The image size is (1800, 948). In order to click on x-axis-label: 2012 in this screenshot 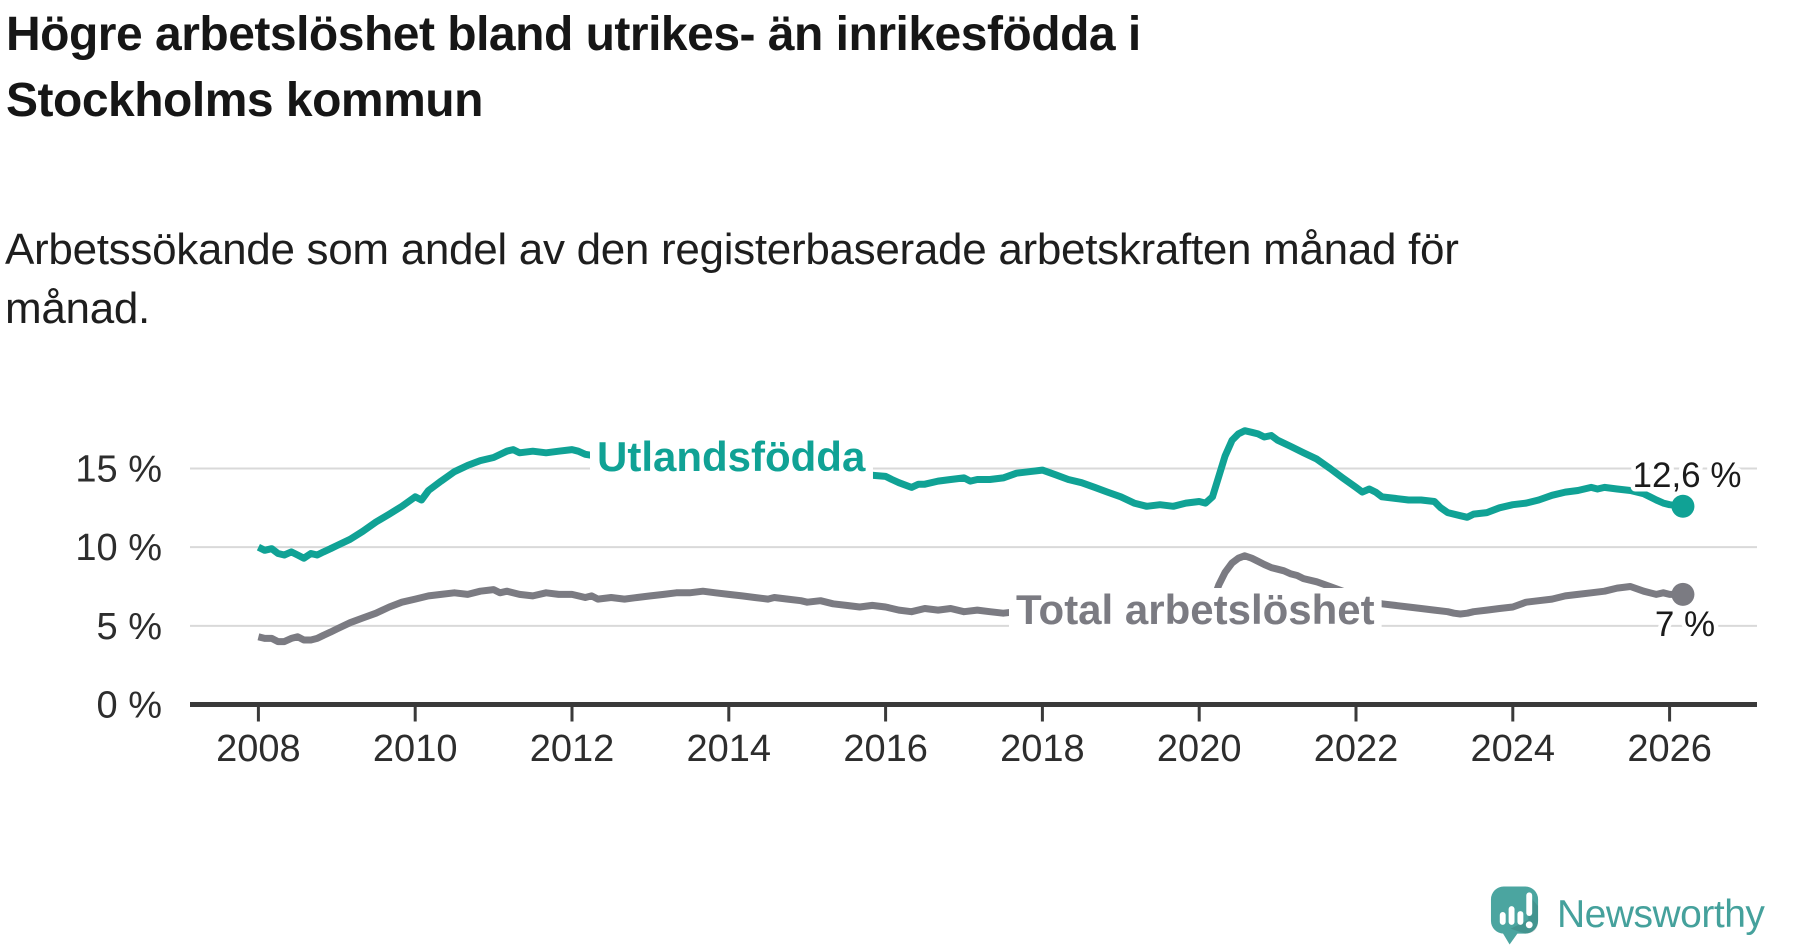, I will do `click(572, 749)`.